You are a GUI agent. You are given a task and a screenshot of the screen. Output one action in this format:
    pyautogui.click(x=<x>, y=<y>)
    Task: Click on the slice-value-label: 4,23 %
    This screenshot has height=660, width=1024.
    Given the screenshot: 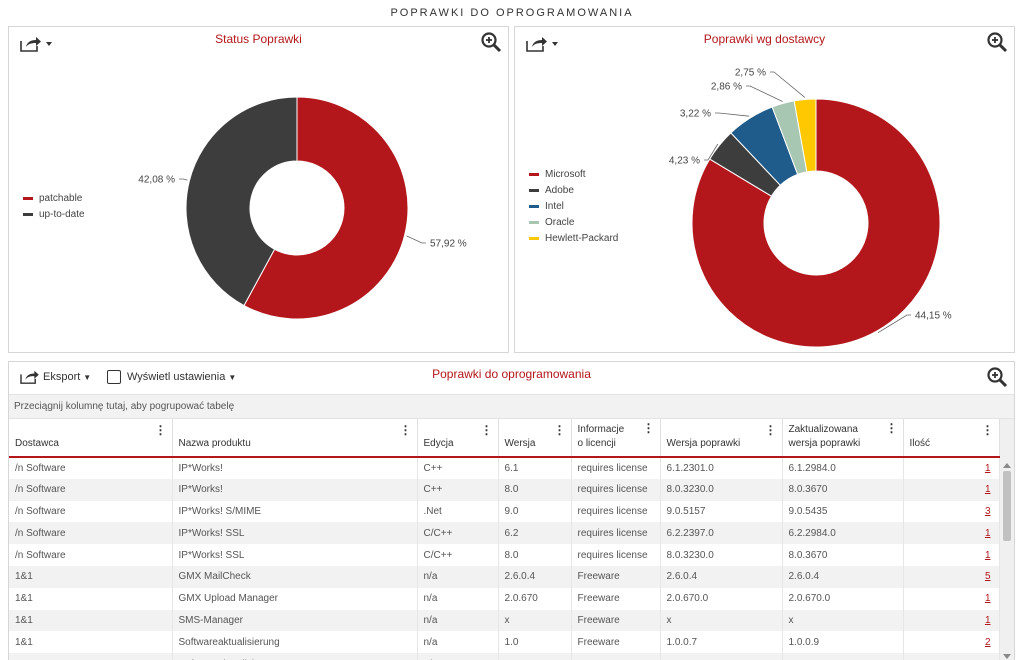 What is the action you would take?
    pyautogui.click(x=684, y=161)
    